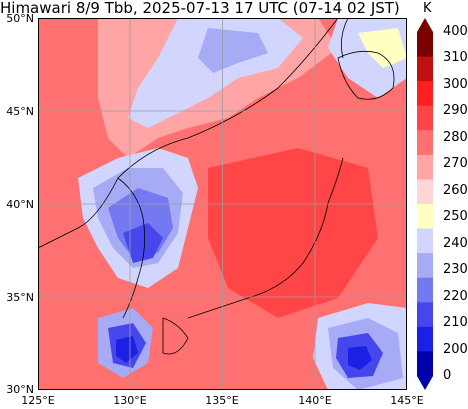  What do you see at coordinates (455, 190) in the screenshot?
I see `colorbar-tick-label: 260` at bounding box center [455, 190].